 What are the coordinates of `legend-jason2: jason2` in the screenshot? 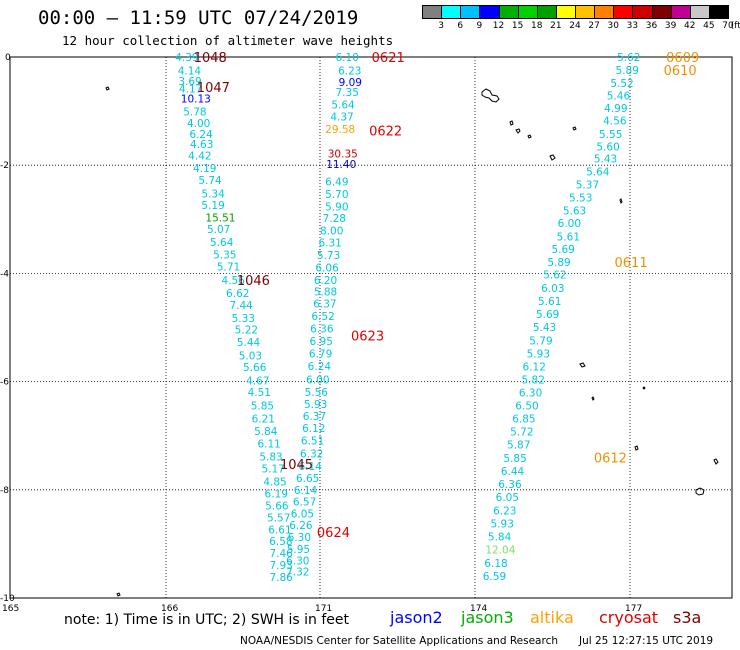 It's located at (416, 617).